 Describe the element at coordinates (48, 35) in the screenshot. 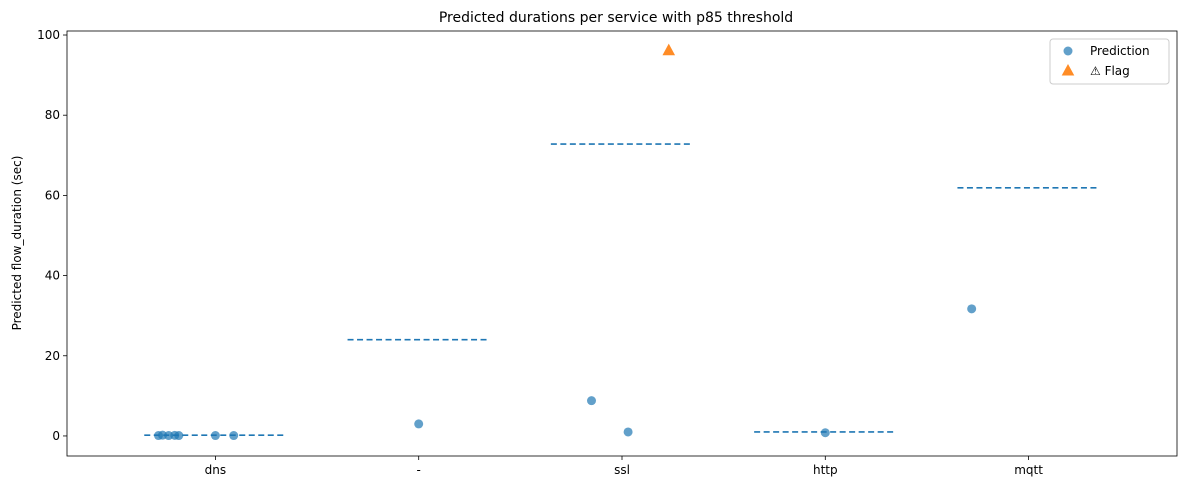

I see `y-tick-label: 100` at that location.